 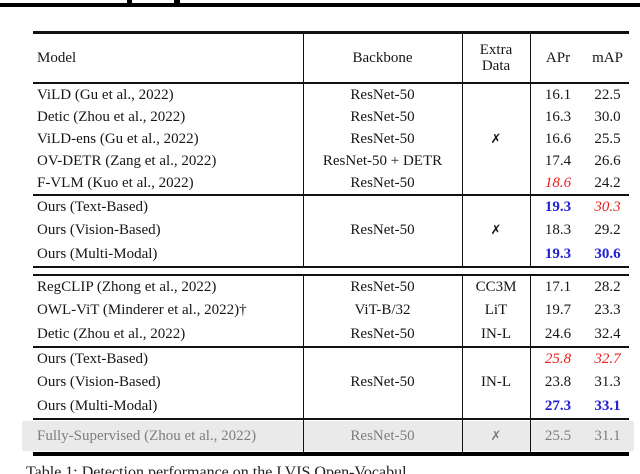 What do you see at coordinates (127, 160) in the screenshot?
I see `cell-model: OV-DETR (Zang et al., 2022)` at bounding box center [127, 160].